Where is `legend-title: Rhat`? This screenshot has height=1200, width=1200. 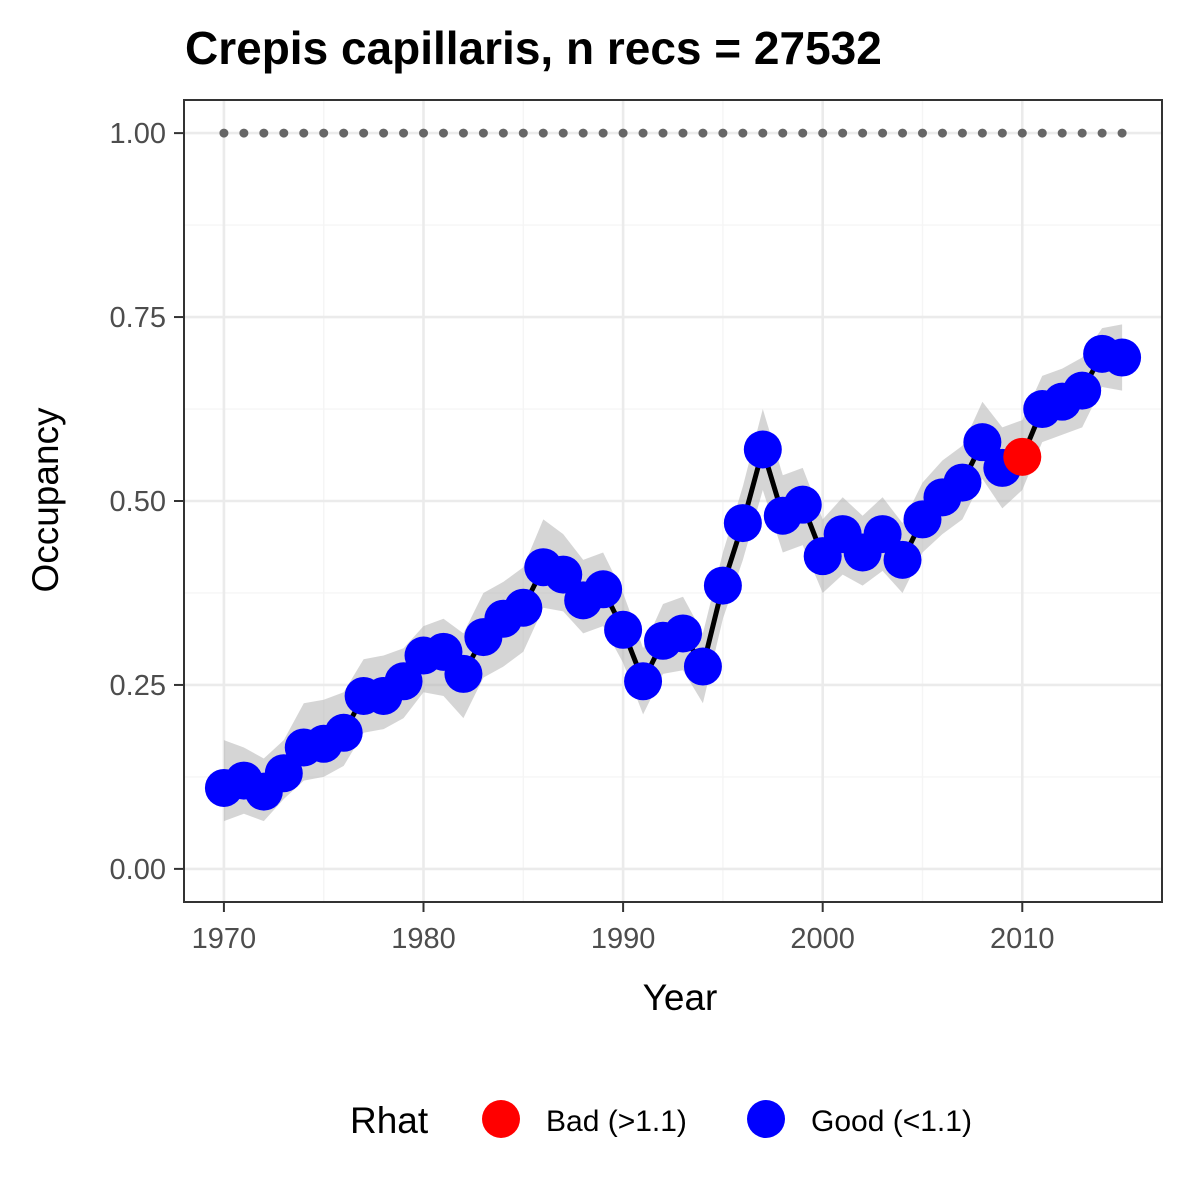 legend-title: Rhat is located at coordinates (389, 1120).